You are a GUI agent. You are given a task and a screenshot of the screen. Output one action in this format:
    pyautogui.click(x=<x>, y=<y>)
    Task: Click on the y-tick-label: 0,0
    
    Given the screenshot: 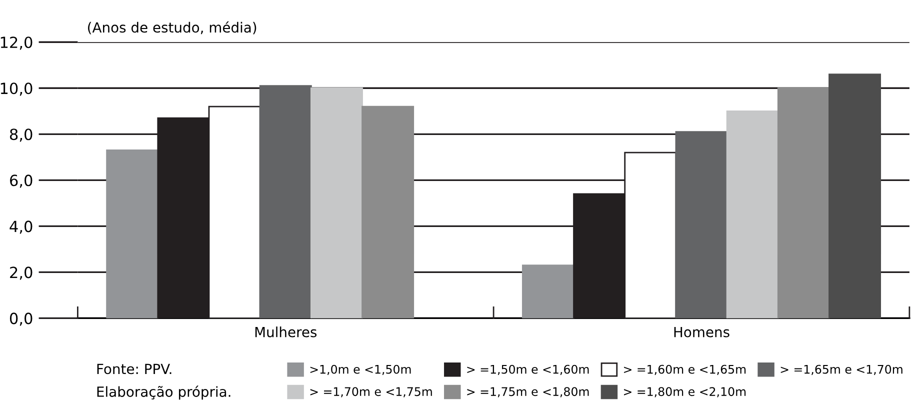 What is the action you would take?
    pyautogui.click(x=21, y=319)
    